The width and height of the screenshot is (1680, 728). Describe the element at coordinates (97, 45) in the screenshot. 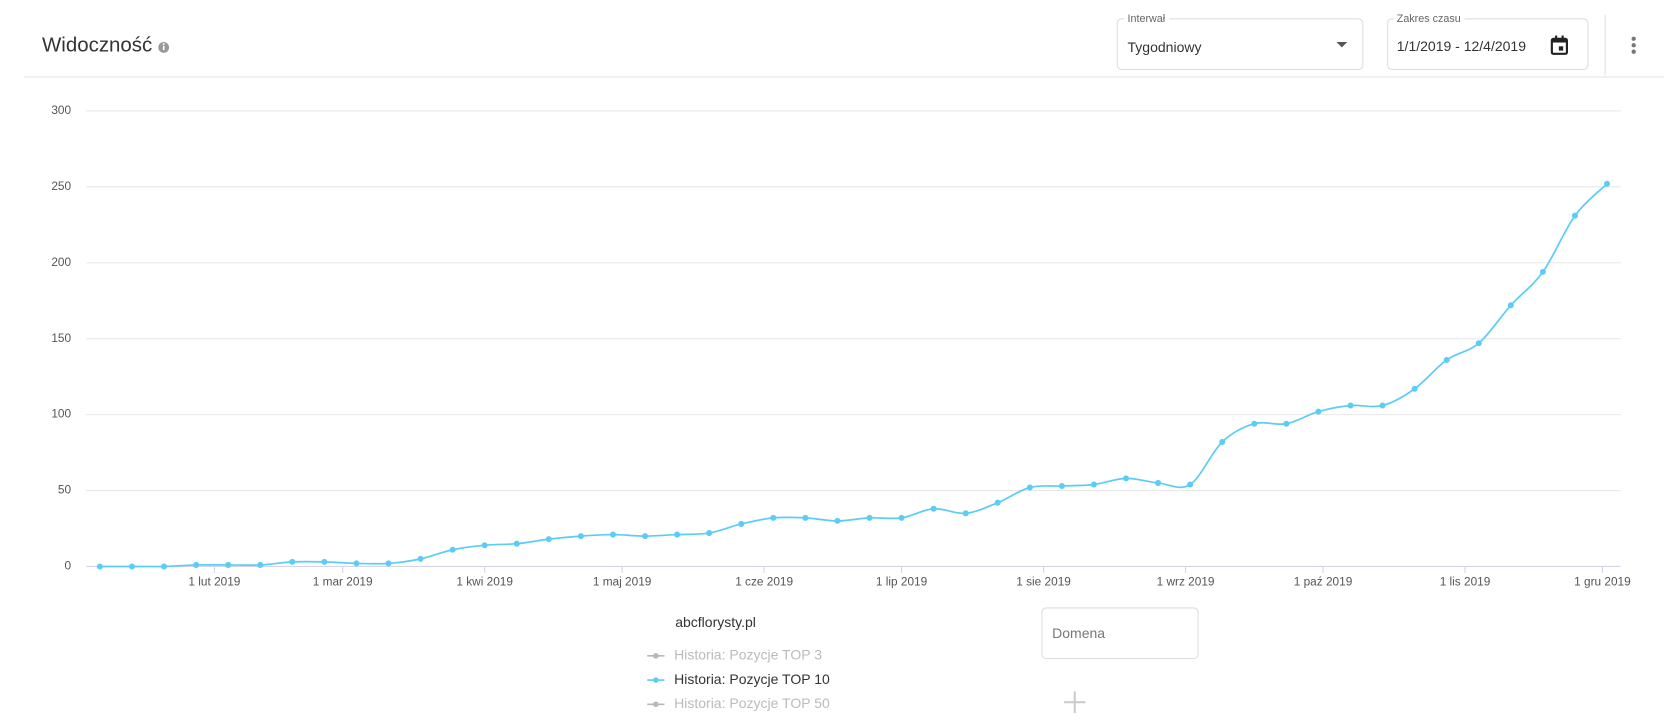

I see `card-title: Widoczność` at that location.